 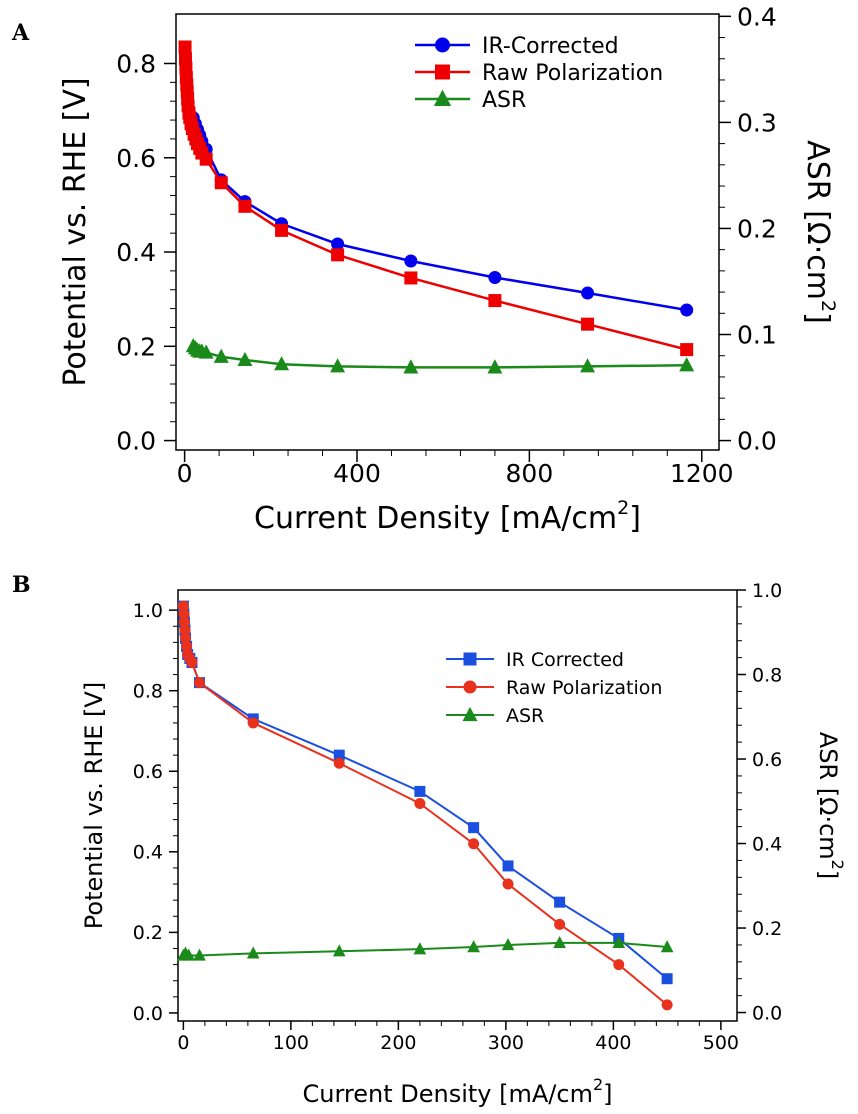 What do you see at coordinates (506, 1043) in the screenshot?
I see `x-tick-label: 300` at bounding box center [506, 1043].